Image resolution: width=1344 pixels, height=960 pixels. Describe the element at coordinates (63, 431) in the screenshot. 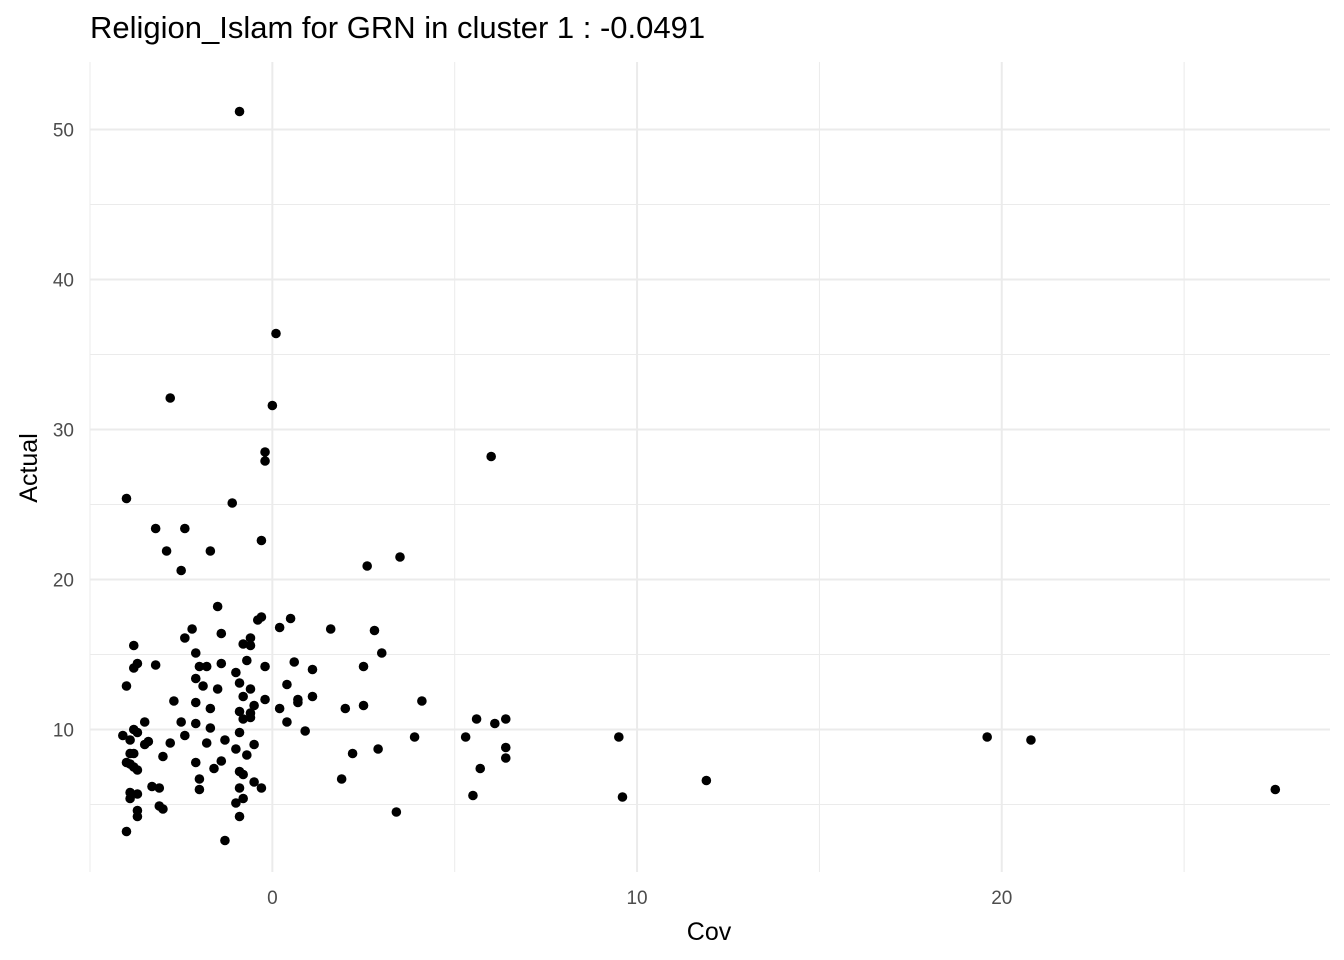

I see `y-tick-label: 30` at that location.